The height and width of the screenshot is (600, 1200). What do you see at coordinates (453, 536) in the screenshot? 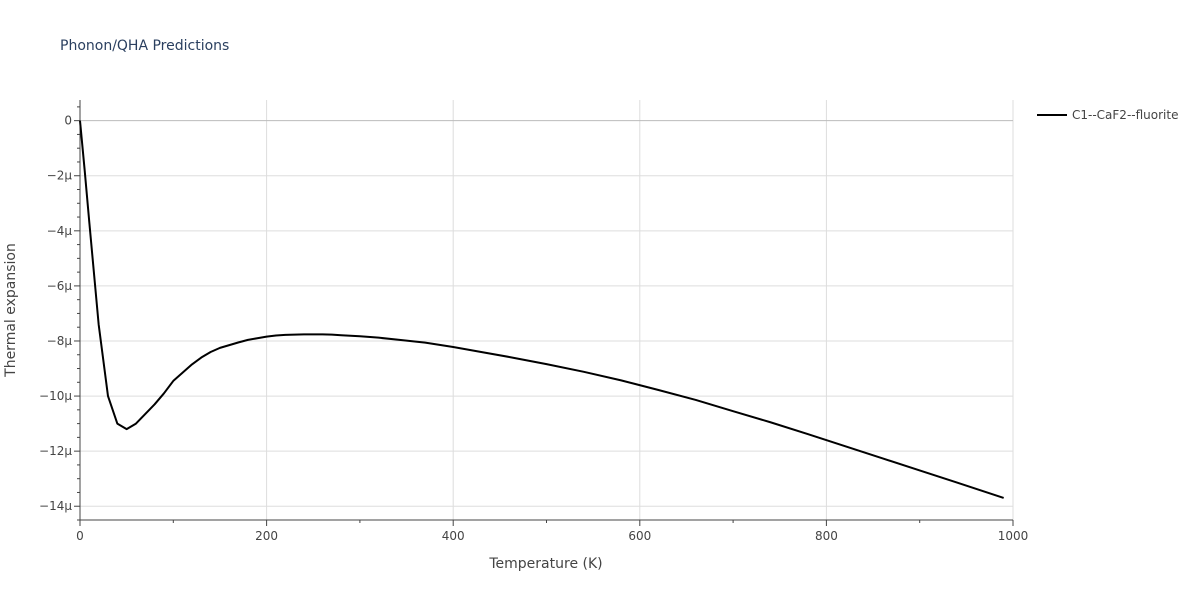
I see `x-tick-label: 400` at bounding box center [453, 536].